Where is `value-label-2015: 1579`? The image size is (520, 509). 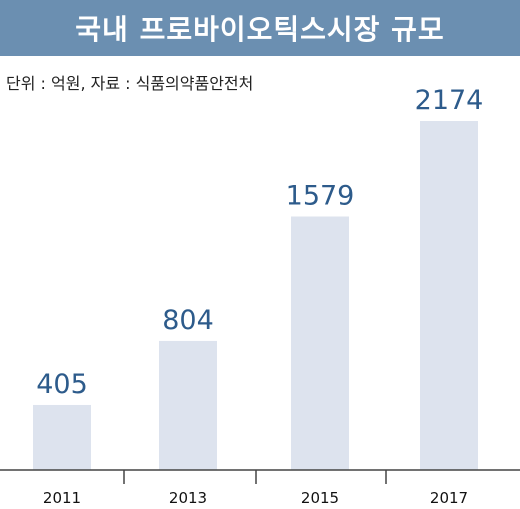
value-label-2015: 1579 is located at coordinates (320, 196).